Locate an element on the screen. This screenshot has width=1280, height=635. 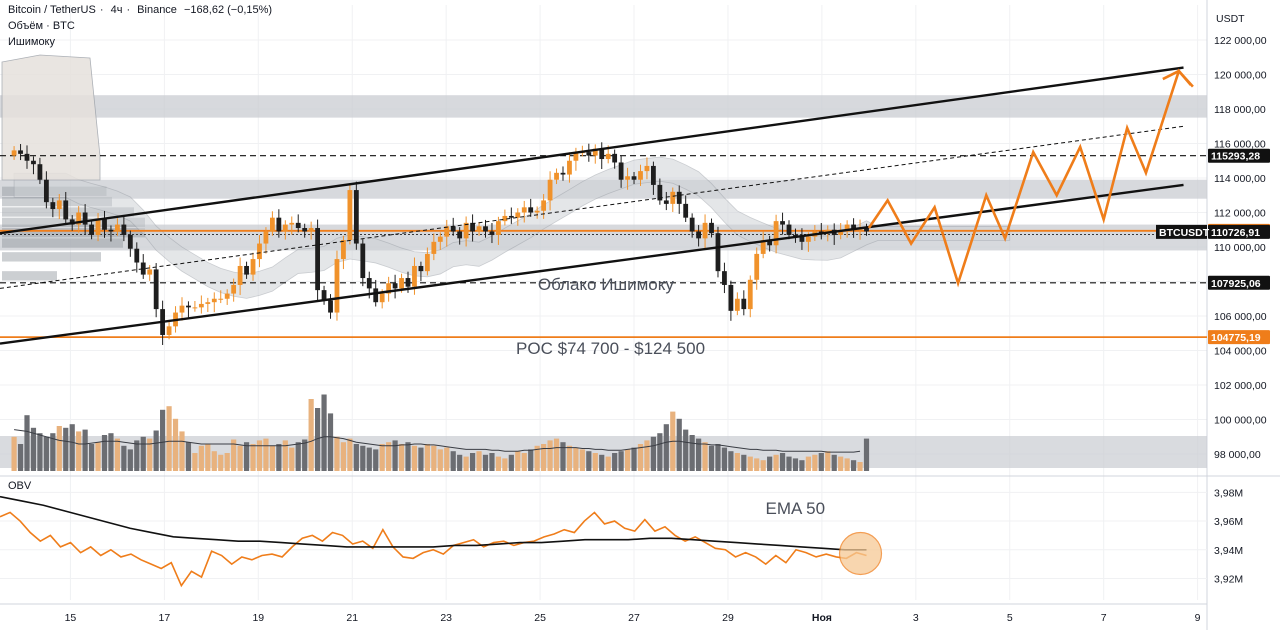
volume-indicator-label: Объём · BTC is located at coordinates (41, 26).